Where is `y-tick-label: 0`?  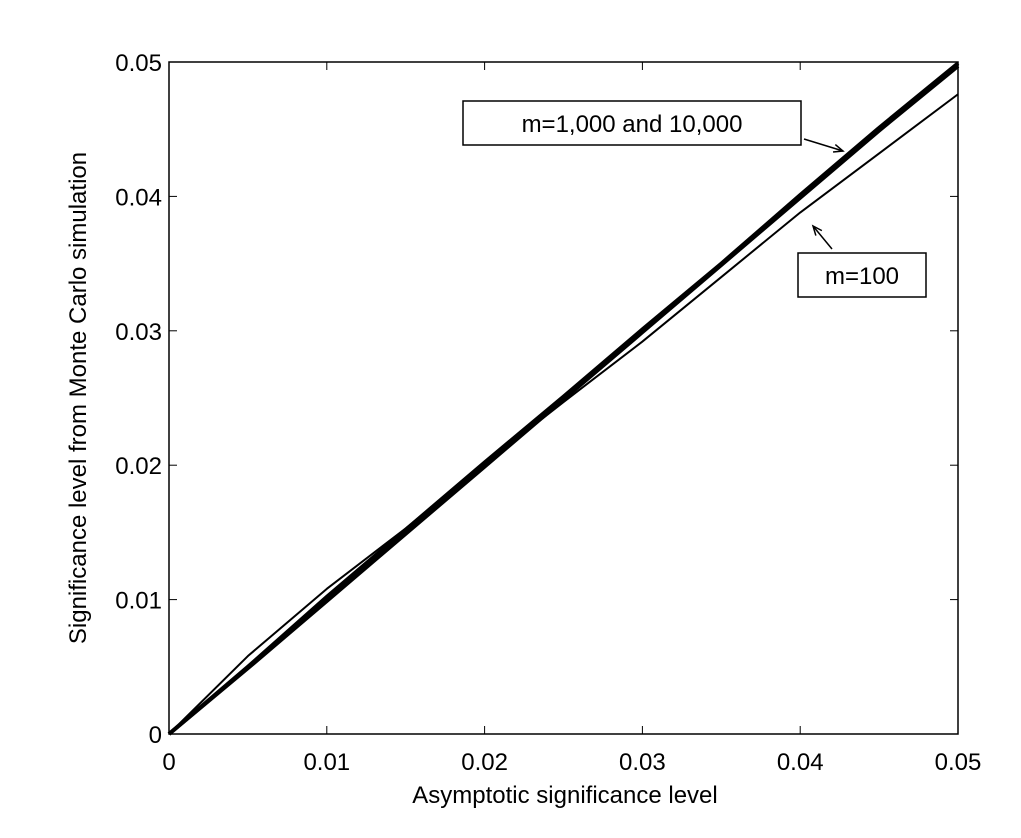 y-tick-label: 0 is located at coordinates (155, 735).